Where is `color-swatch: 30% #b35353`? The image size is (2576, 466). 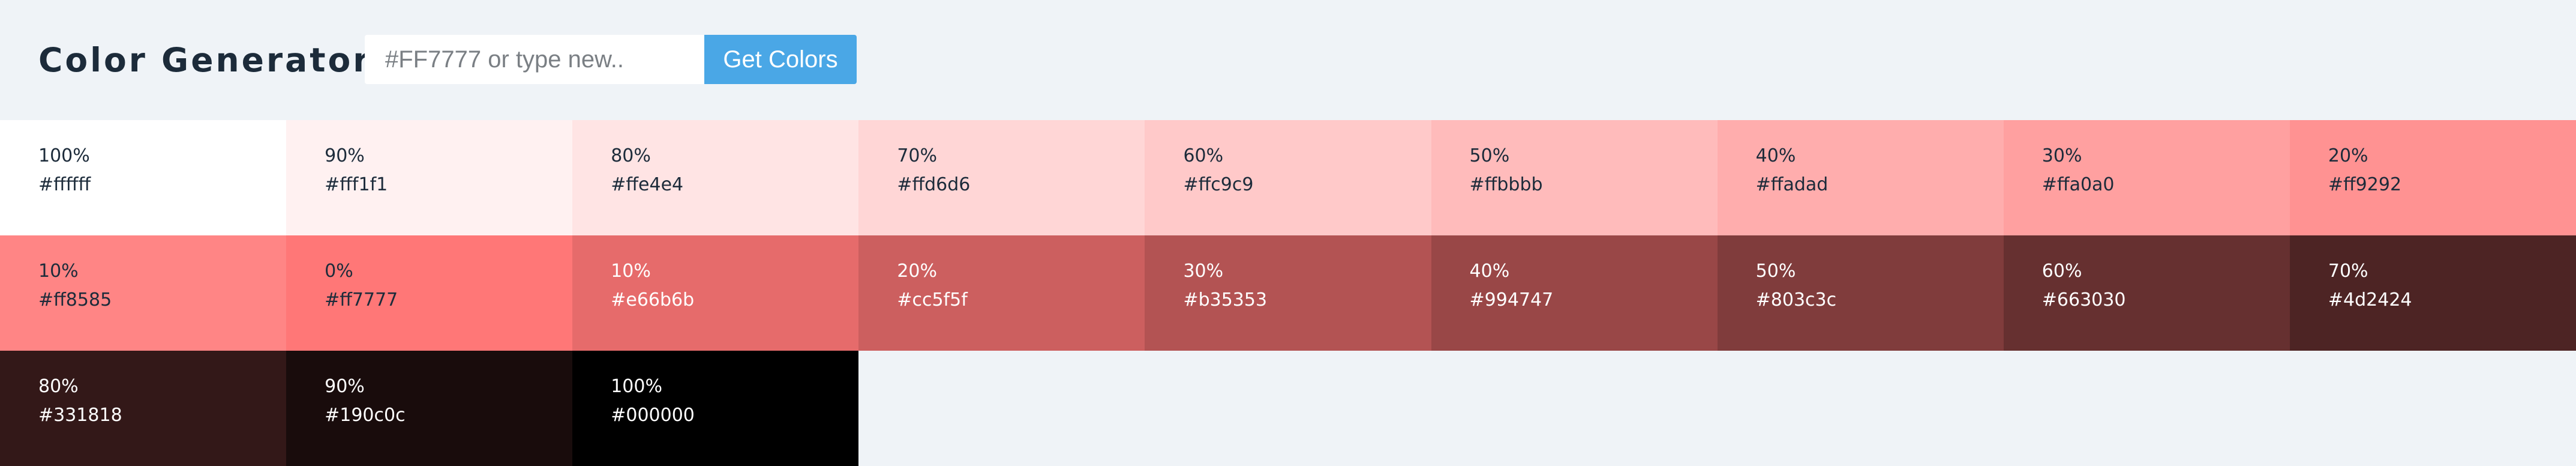
color-swatch: 30% #b35353 is located at coordinates (1288, 293).